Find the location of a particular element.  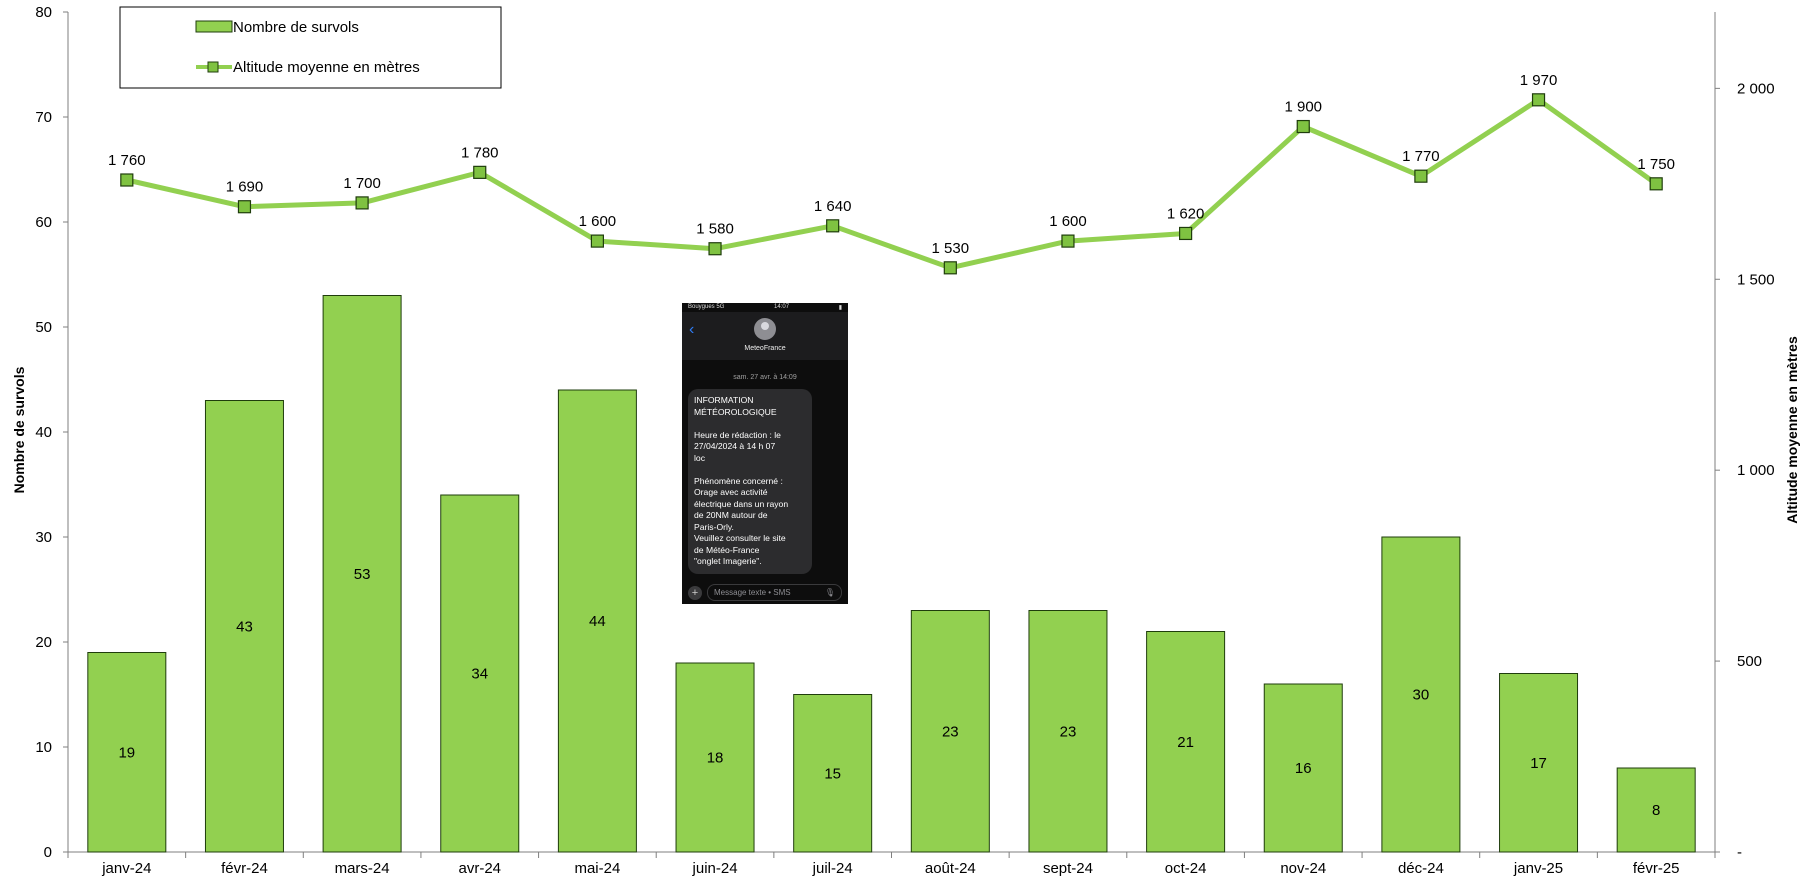

bar-value-label: 53 is located at coordinates (362, 574).